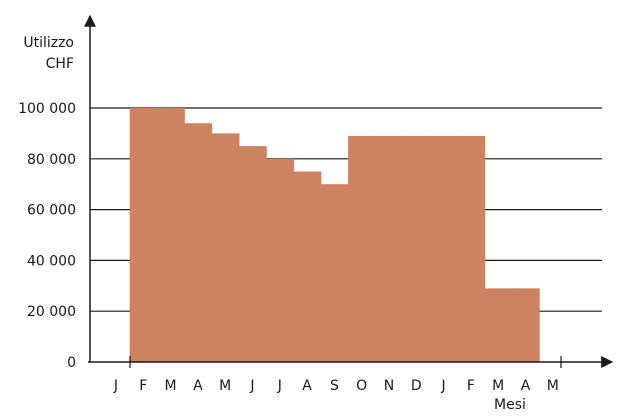  Describe the element at coordinates (361, 386) in the screenshot. I see `x-tick-label: O` at that location.